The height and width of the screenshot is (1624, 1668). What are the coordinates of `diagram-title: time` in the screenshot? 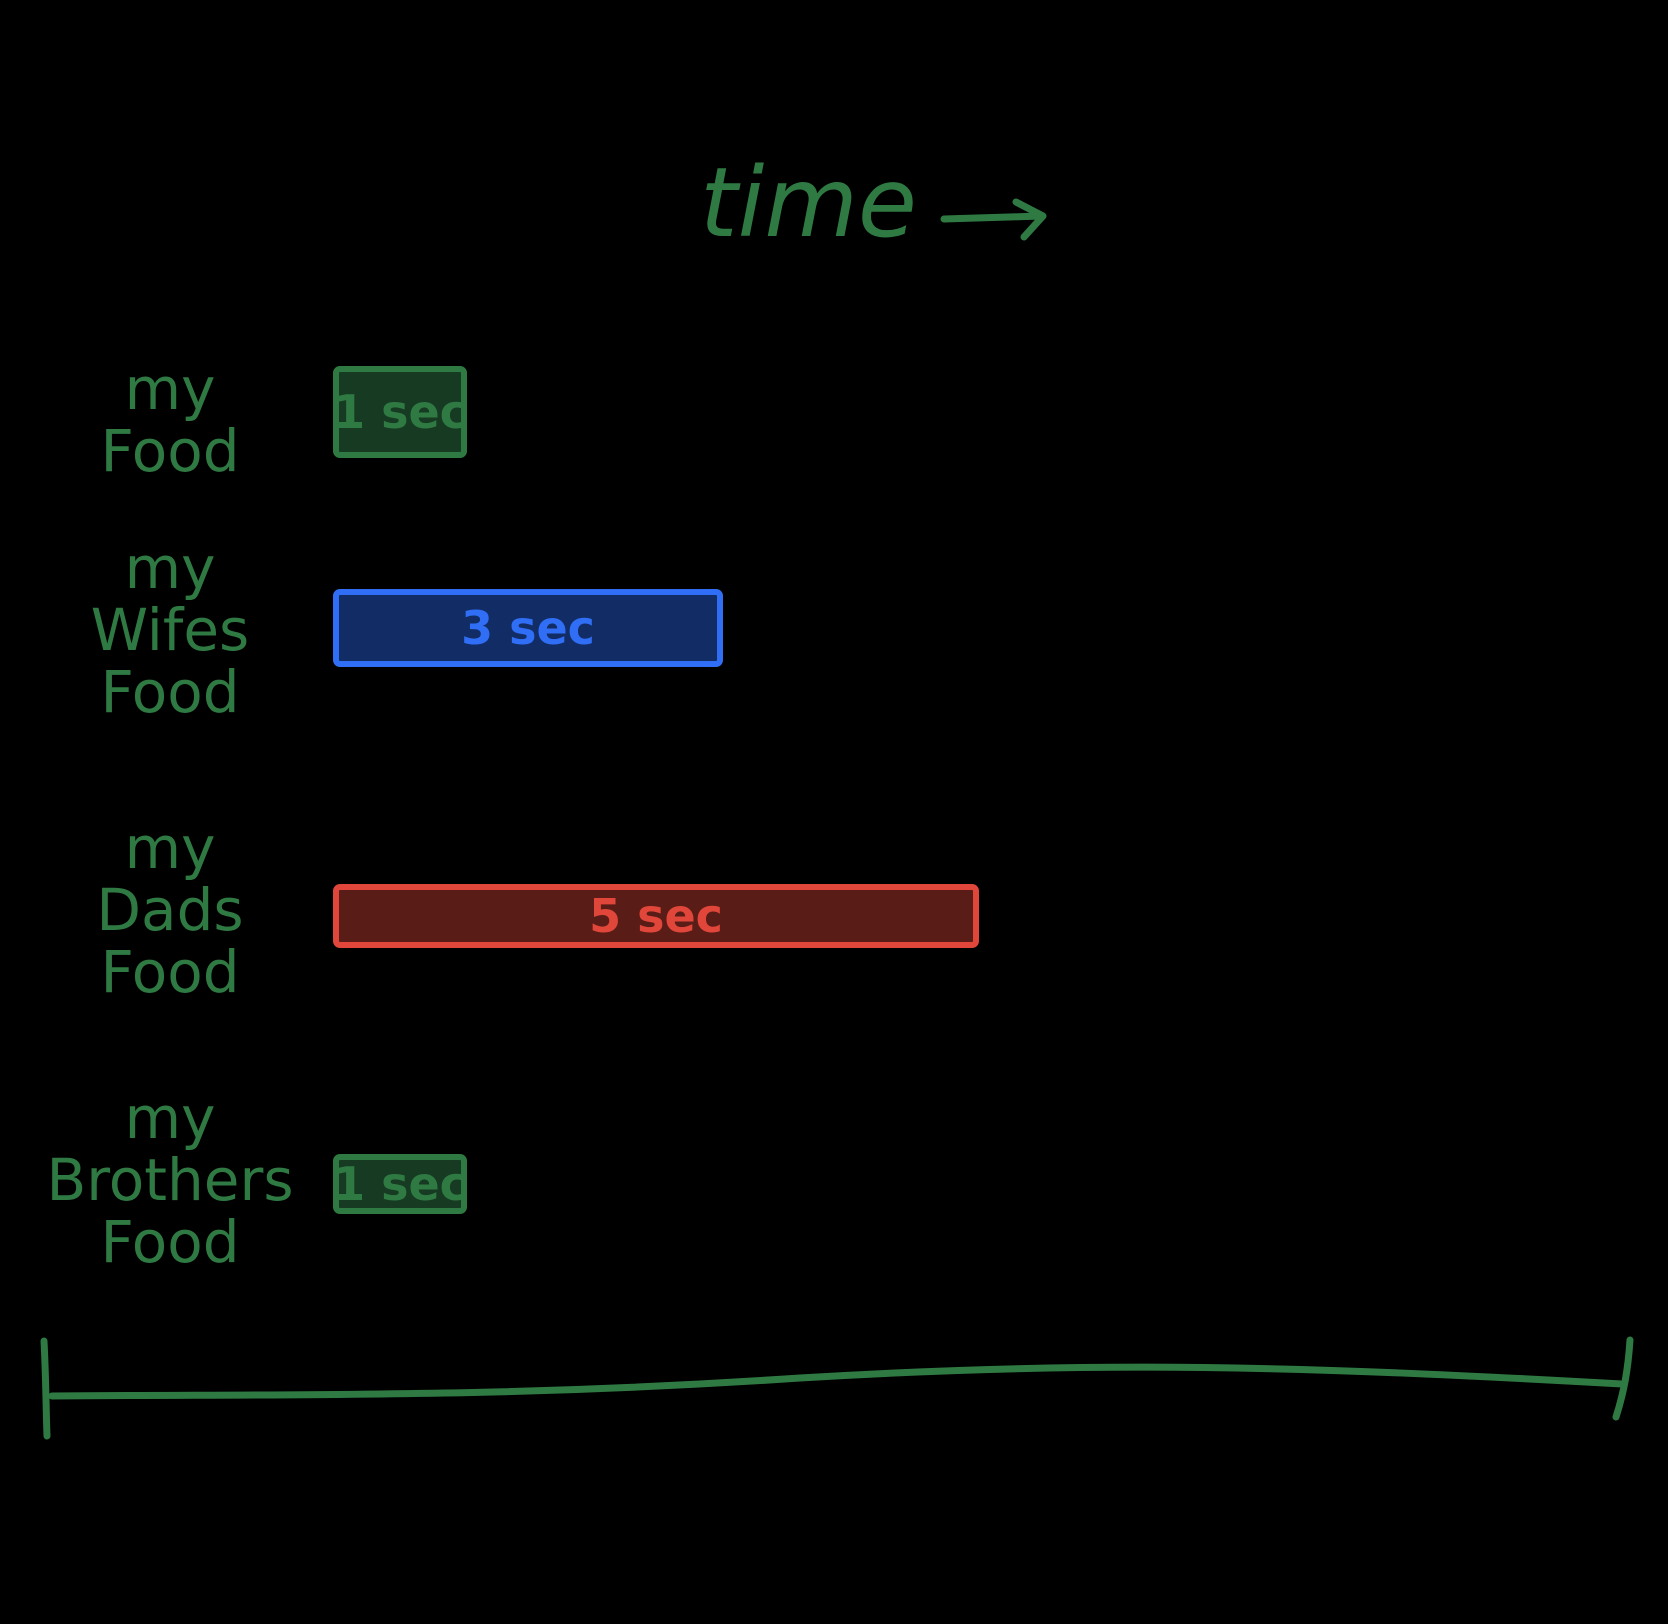 It's located at (808, 203).